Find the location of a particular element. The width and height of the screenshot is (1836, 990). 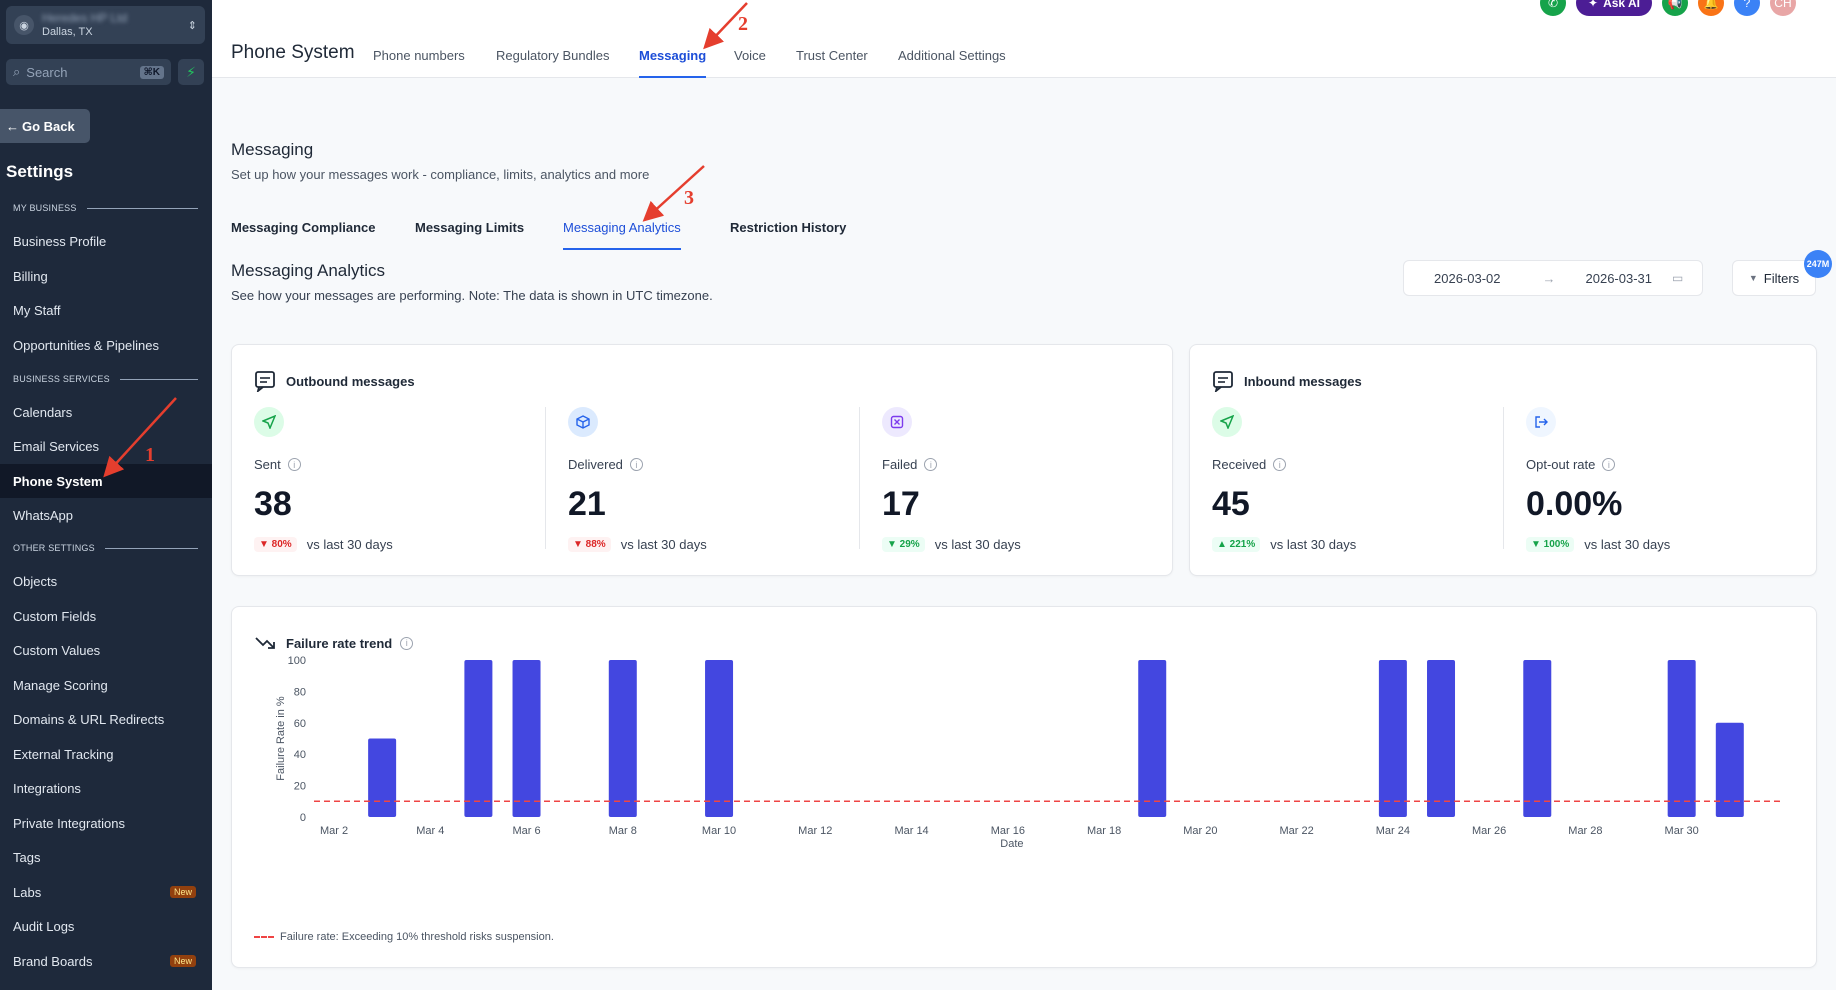

x-tick-label: Mar 10 is located at coordinates (719, 831).